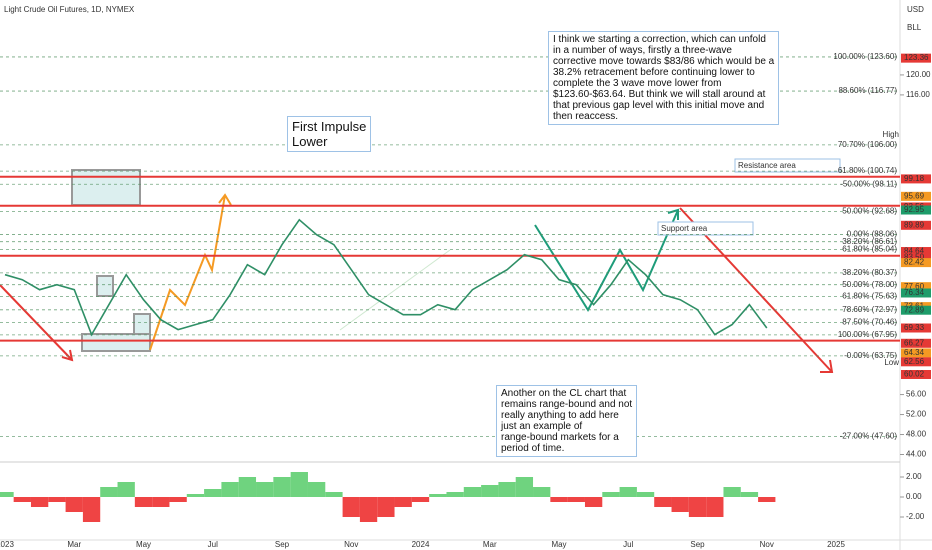 The height and width of the screenshot is (550, 932). Describe the element at coordinates (567, 404) in the screenshot. I see `note-line: remains range-bound and not` at that location.